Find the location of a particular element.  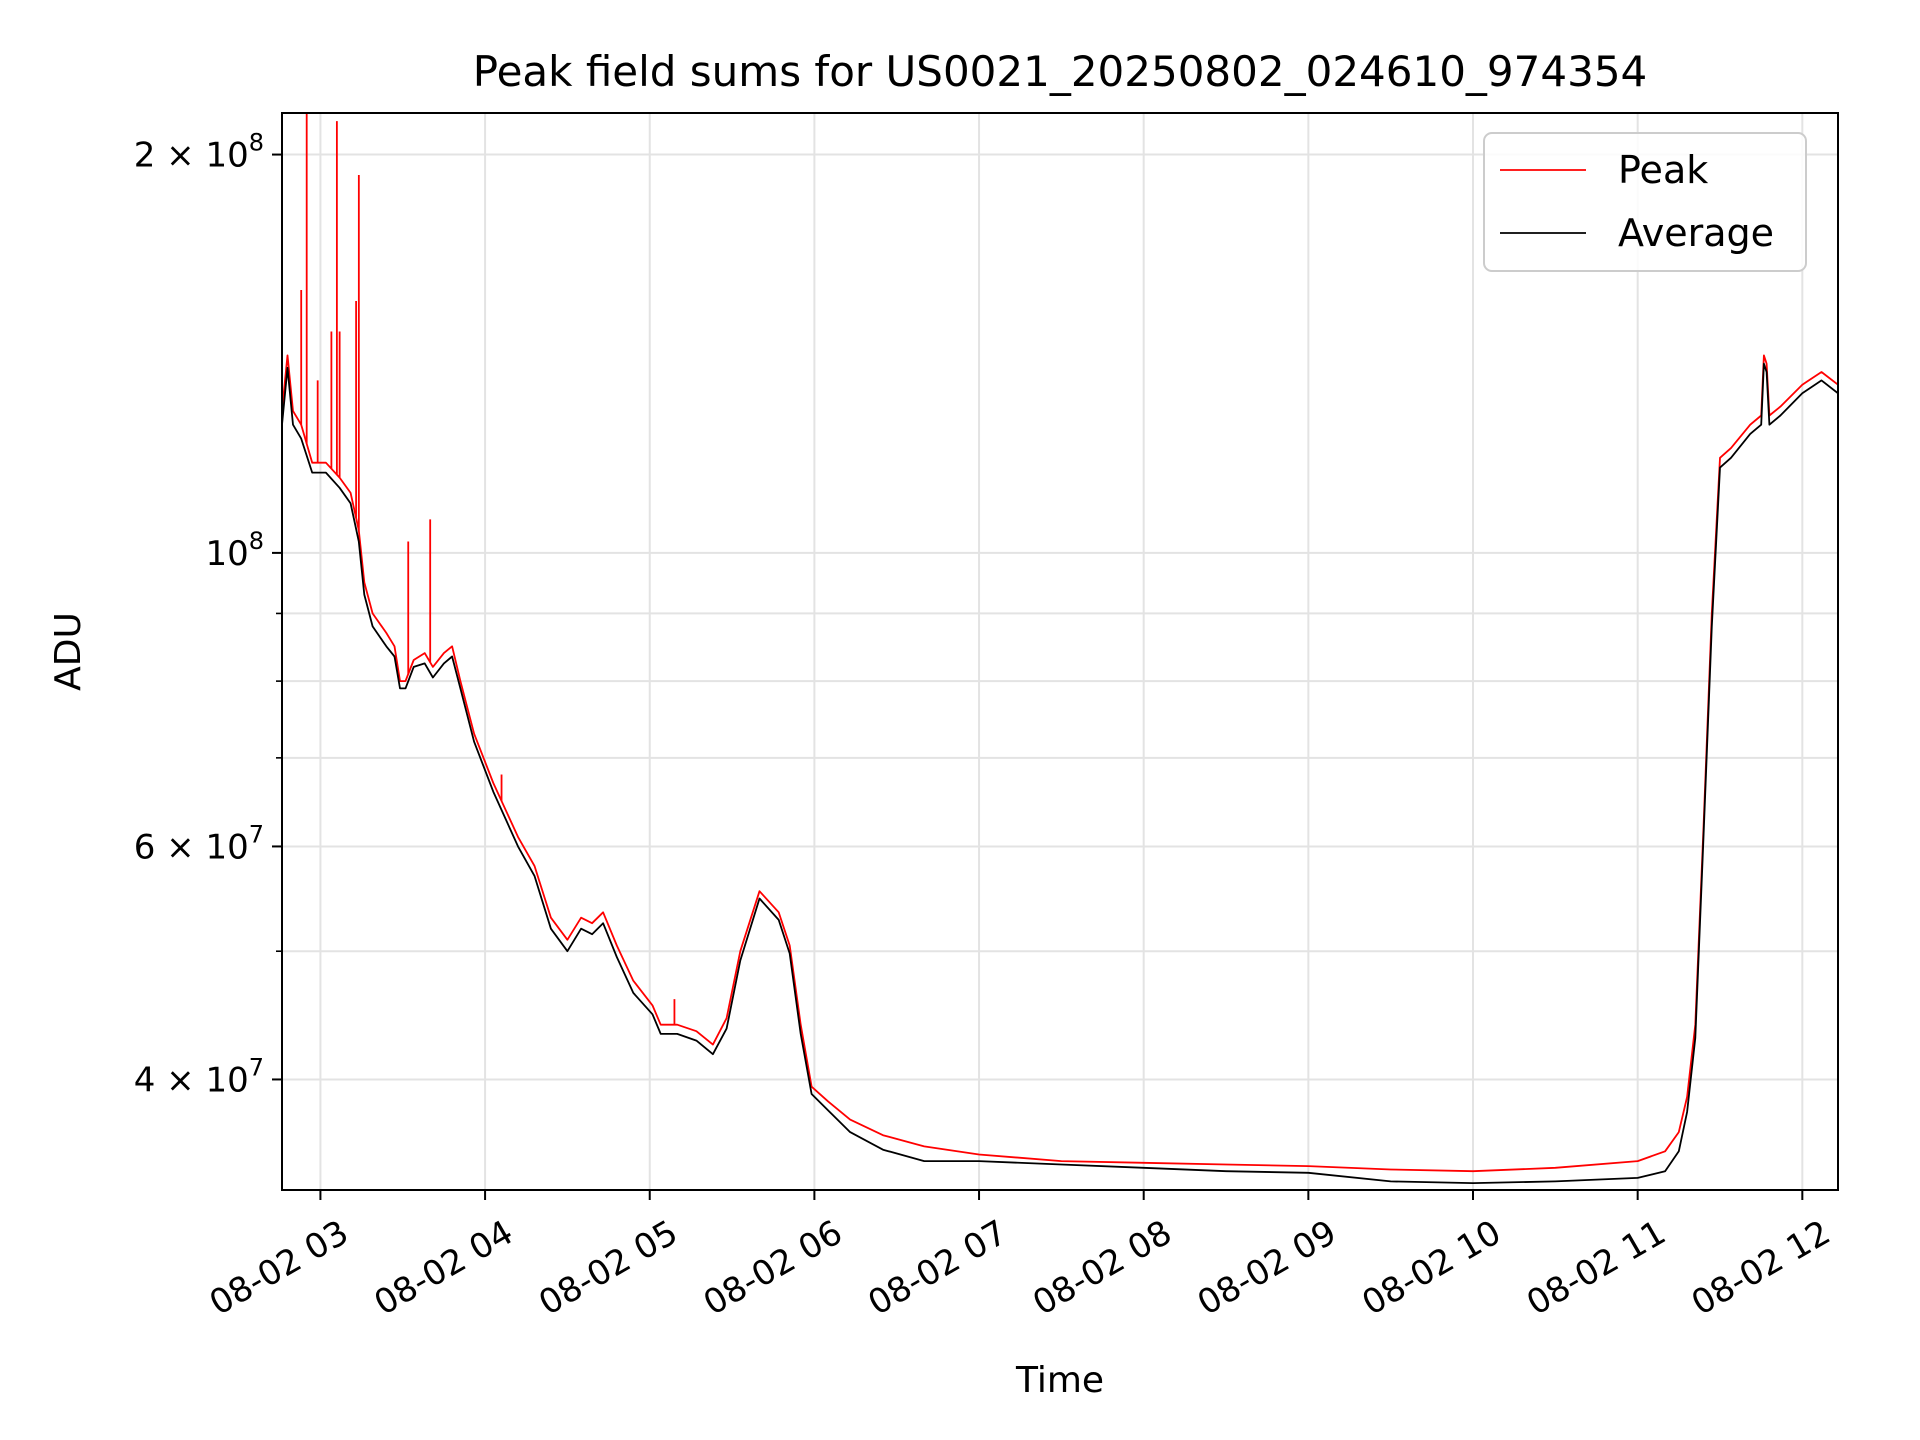

y-axis: 4 × 107 6 × 107 108 2 × 108 is located at coordinates (208, 614).